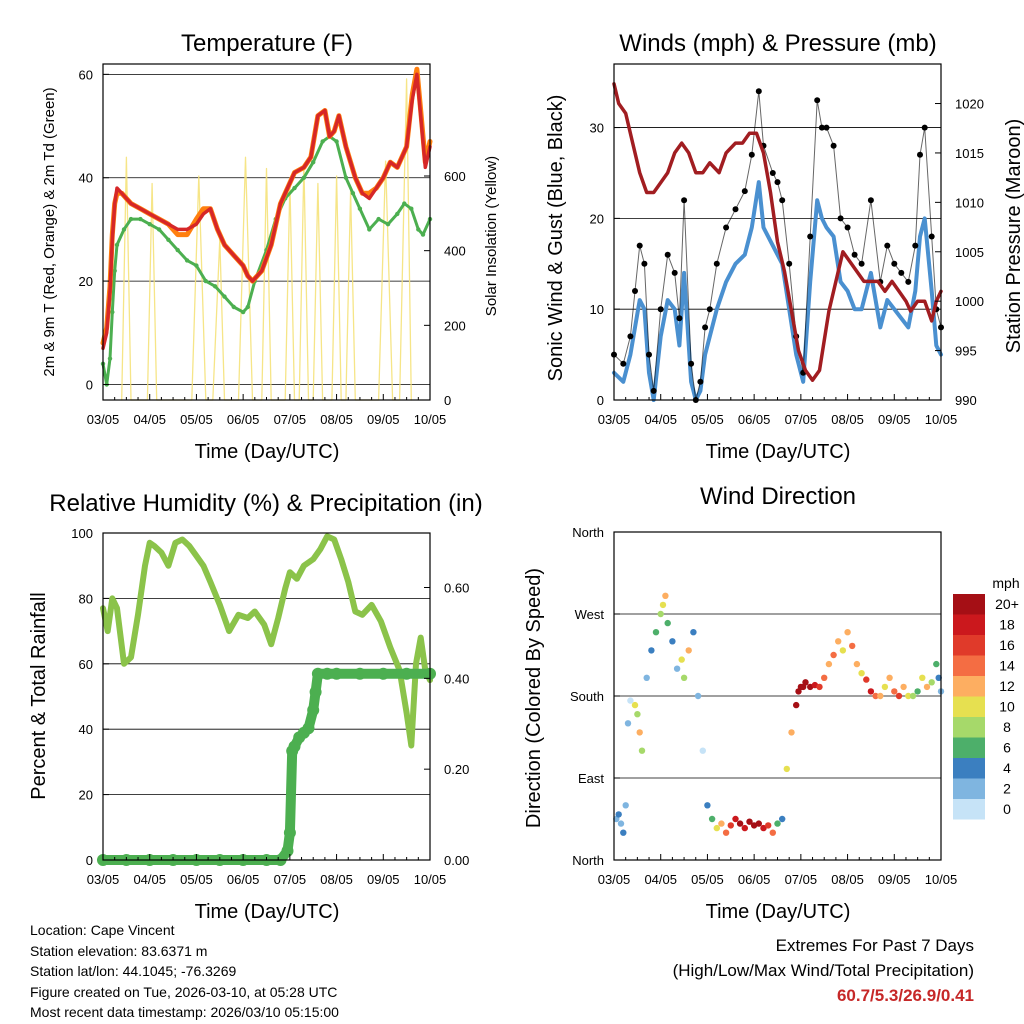  Describe the element at coordinates (1007, 789) in the screenshot. I see `speed-legend-label: 2` at that location.